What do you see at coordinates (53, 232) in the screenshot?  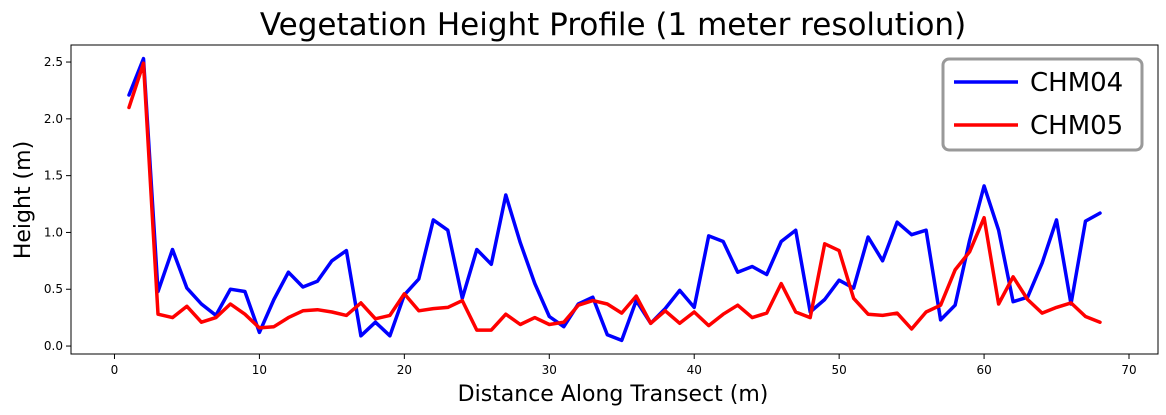 I see `y-tick-label: 1.0` at bounding box center [53, 232].